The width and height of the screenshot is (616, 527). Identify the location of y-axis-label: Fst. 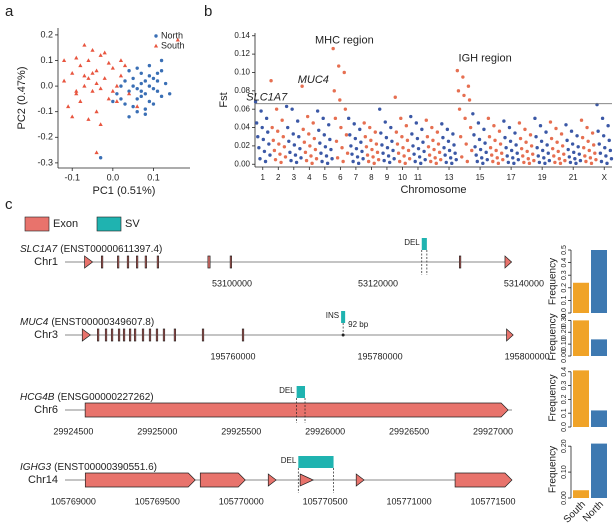
(224, 99).